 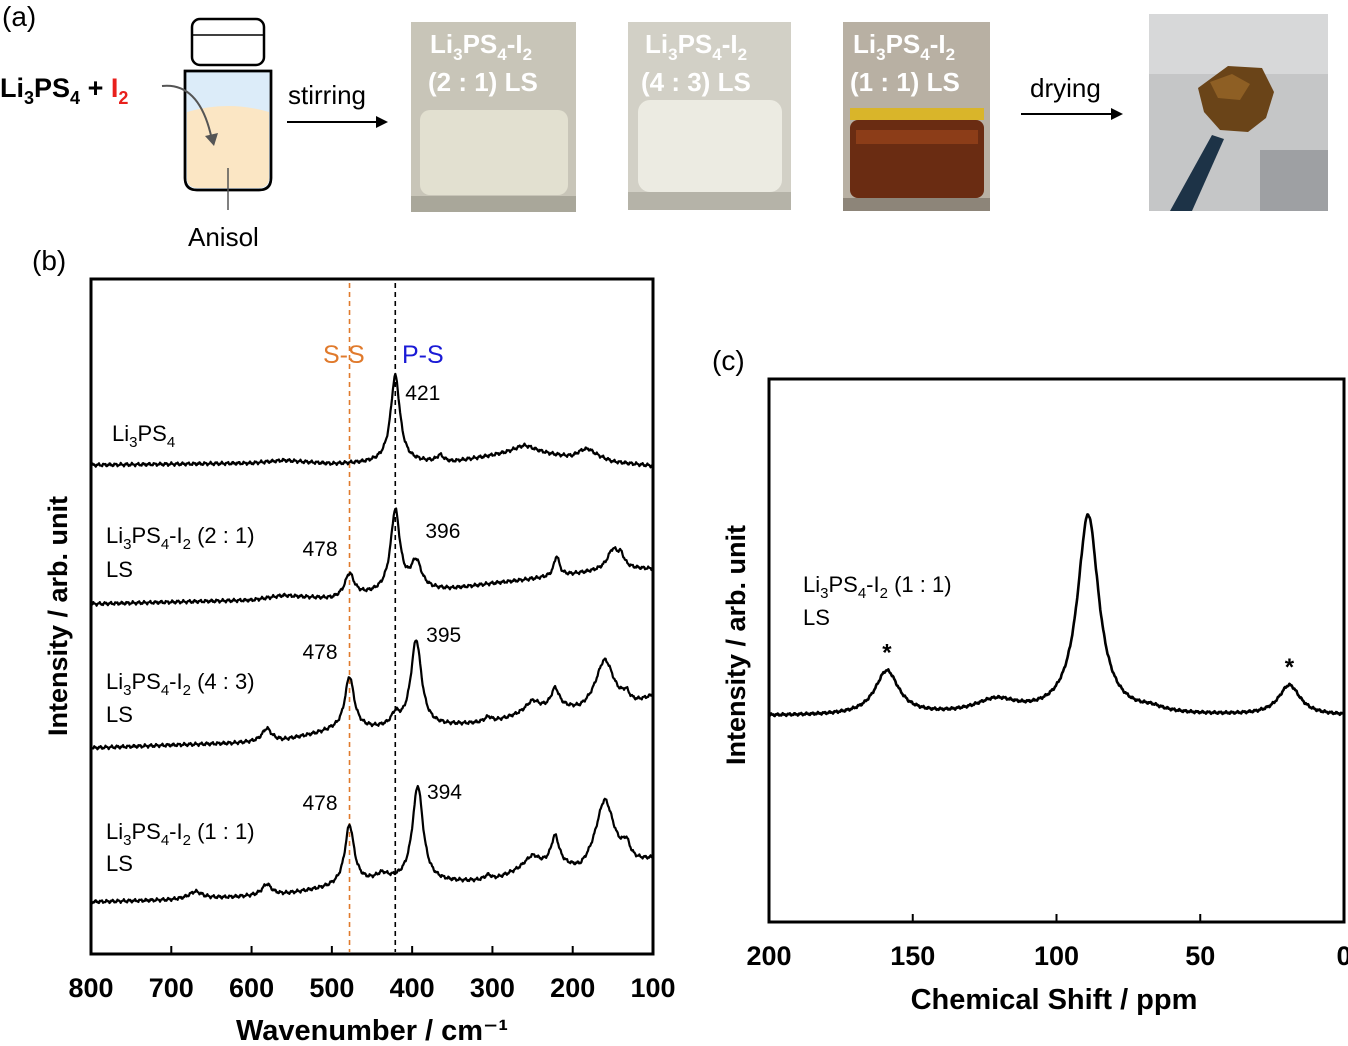 What do you see at coordinates (1072, 114) in the screenshot?
I see `drying-arrow` at bounding box center [1072, 114].